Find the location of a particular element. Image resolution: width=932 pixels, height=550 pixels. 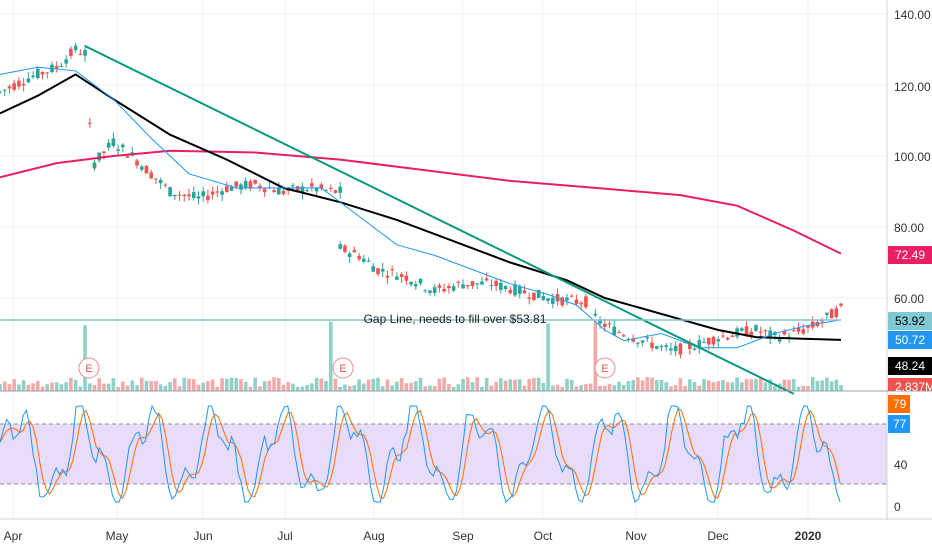

time-axis: Apr May Jun Jul Aug Sep Oct Nov Dec 2020 is located at coordinates (413, 536).